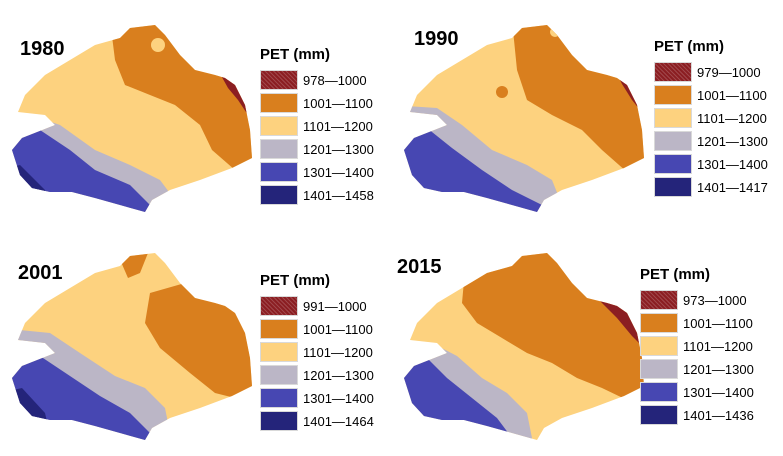 The image size is (783, 456). I want to click on legend-range: 1401—1417, so click(732, 187).